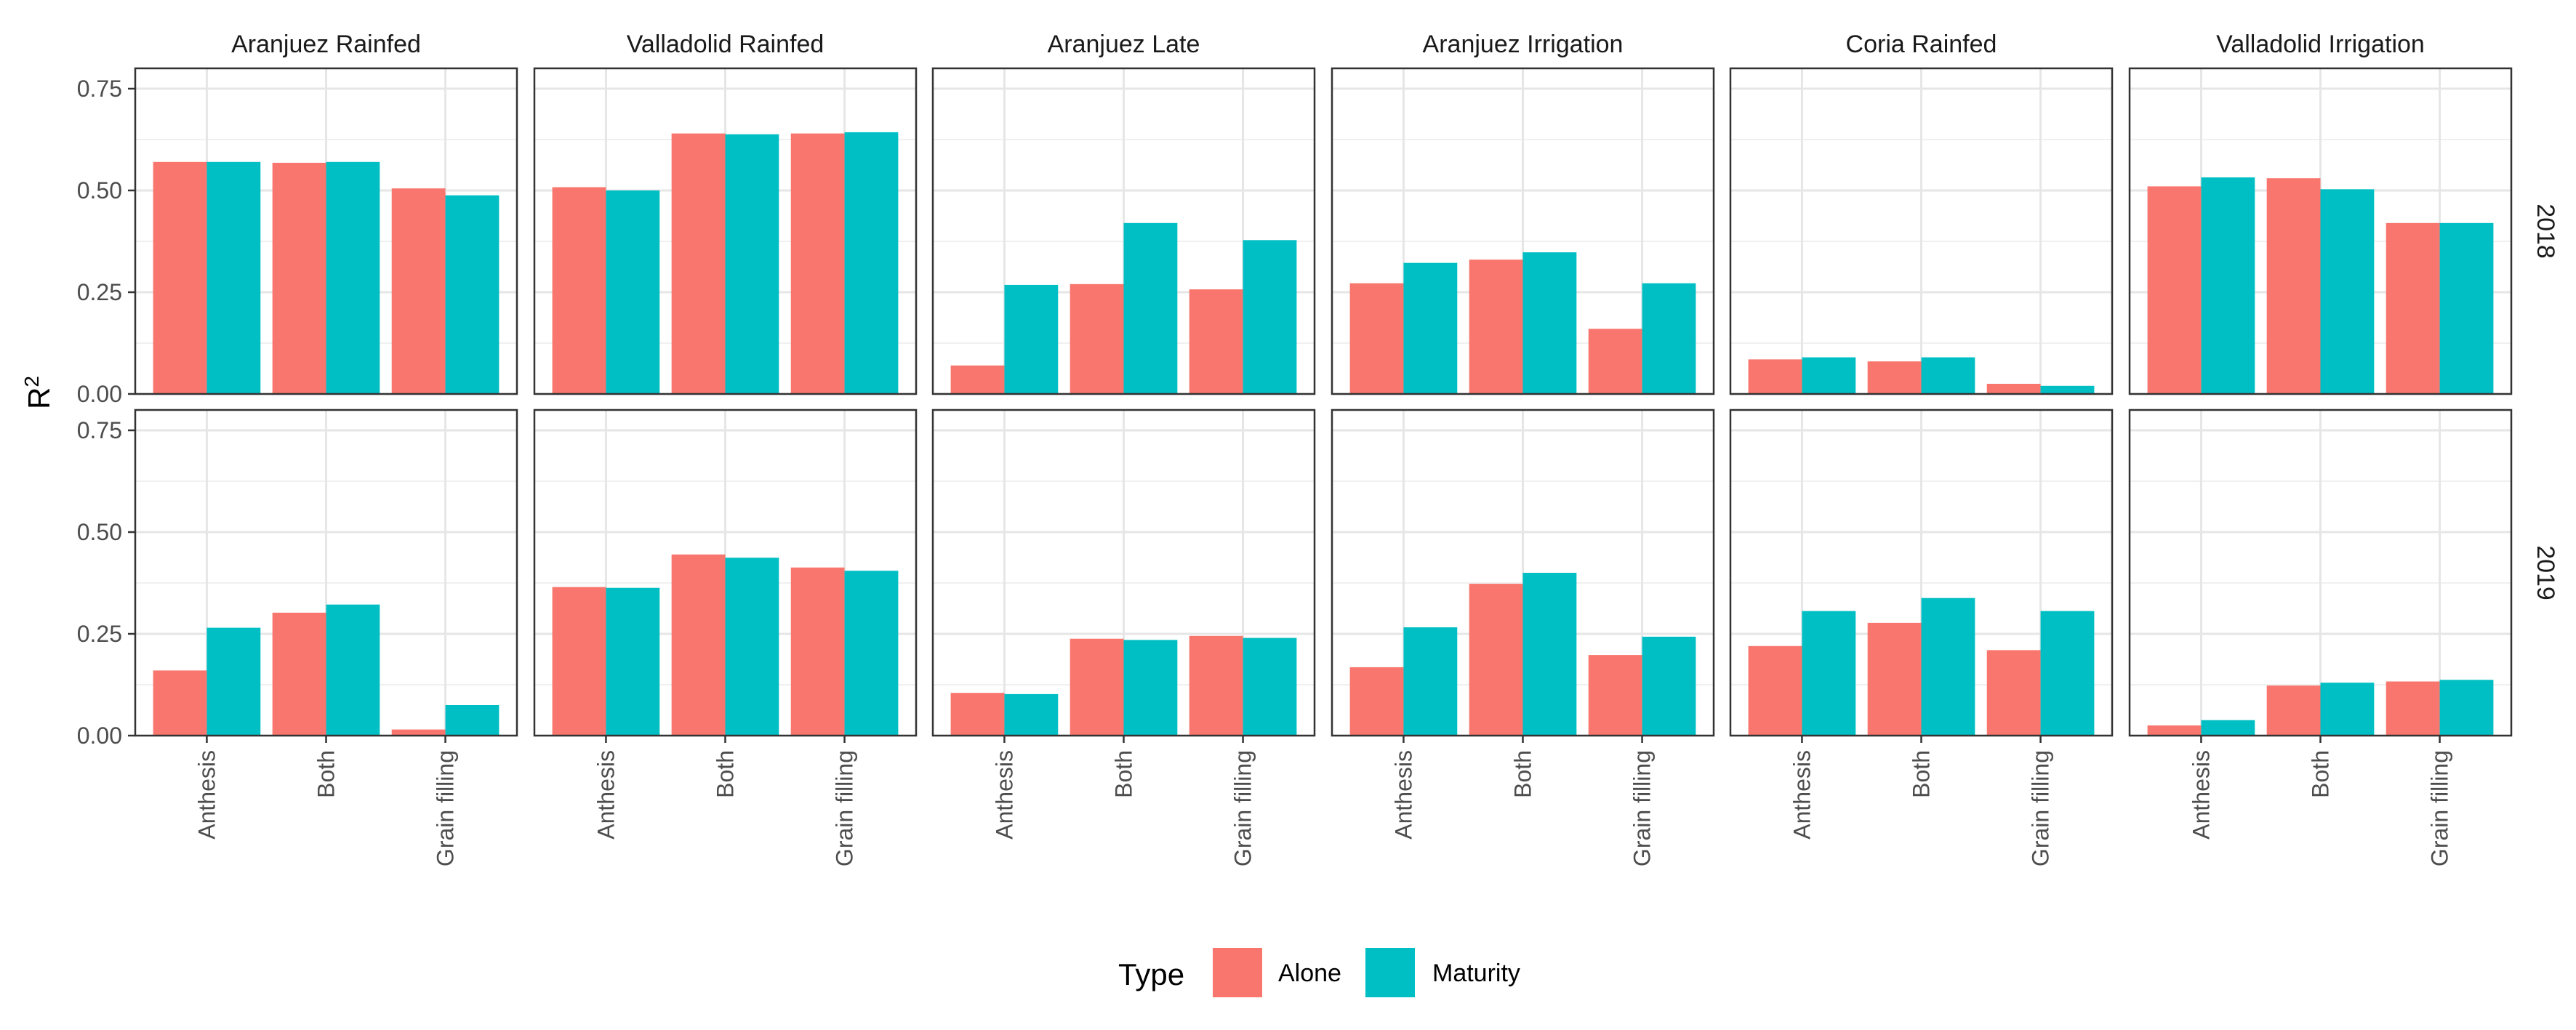 This screenshot has width=2576, height=1030. What do you see at coordinates (1921, 44) in the screenshot?
I see `strip-label-coria-rainfed: Coria Rainfed` at bounding box center [1921, 44].